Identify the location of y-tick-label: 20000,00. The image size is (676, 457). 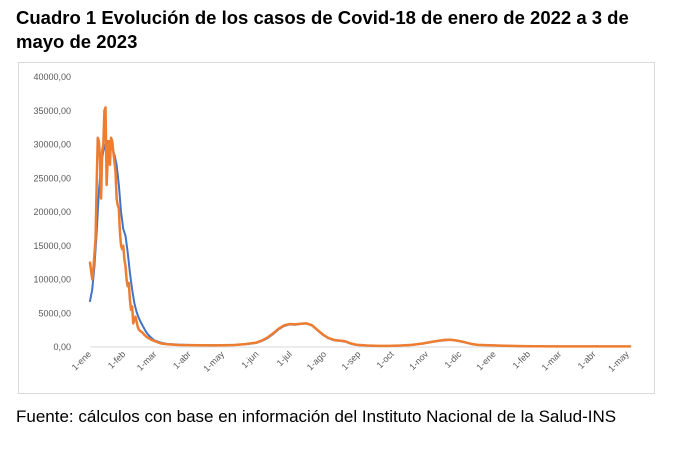
(52, 212).